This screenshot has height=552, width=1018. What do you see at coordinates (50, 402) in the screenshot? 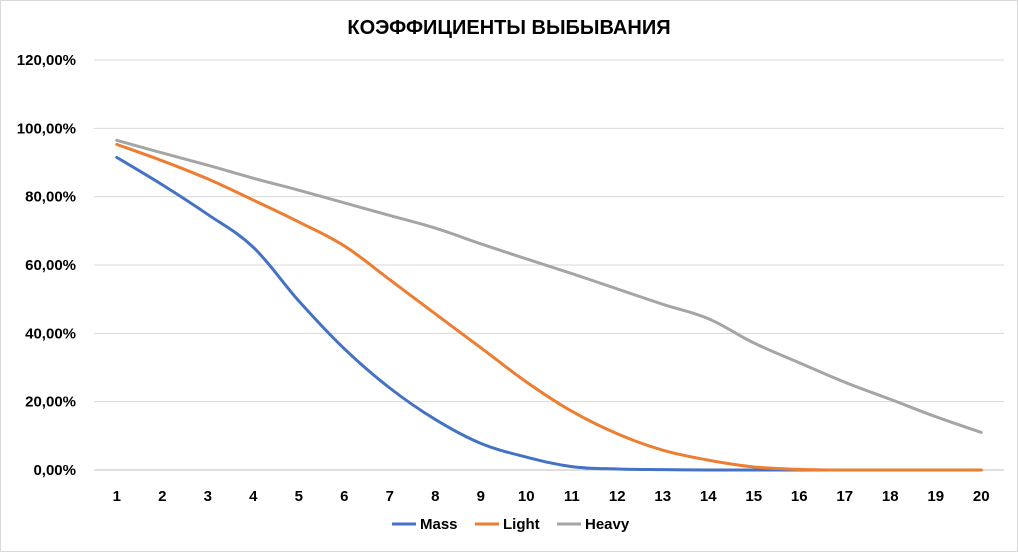
I see `y-tick-label: 20,00%` at bounding box center [50, 402].